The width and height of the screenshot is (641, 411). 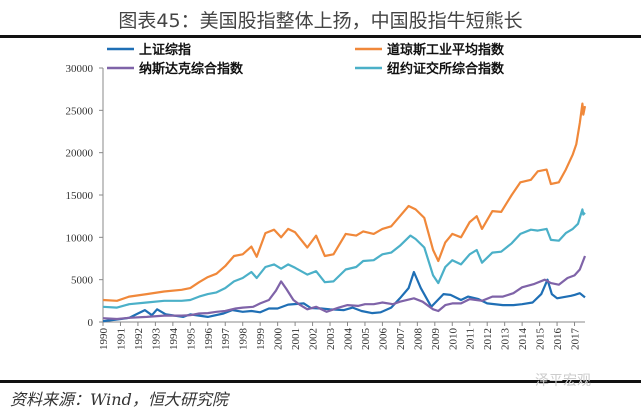 What do you see at coordinates (401, 339) in the screenshot?
I see `x-tick-label: 2007` at bounding box center [401, 339].